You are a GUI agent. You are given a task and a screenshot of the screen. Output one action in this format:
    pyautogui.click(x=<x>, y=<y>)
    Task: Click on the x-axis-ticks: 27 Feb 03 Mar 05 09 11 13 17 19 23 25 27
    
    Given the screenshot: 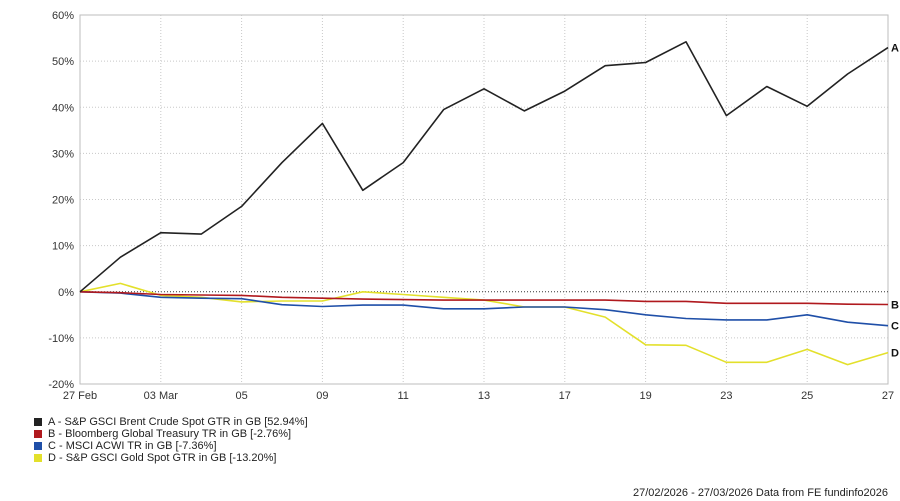 What is the action you would take?
    pyautogui.click(x=478, y=396)
    